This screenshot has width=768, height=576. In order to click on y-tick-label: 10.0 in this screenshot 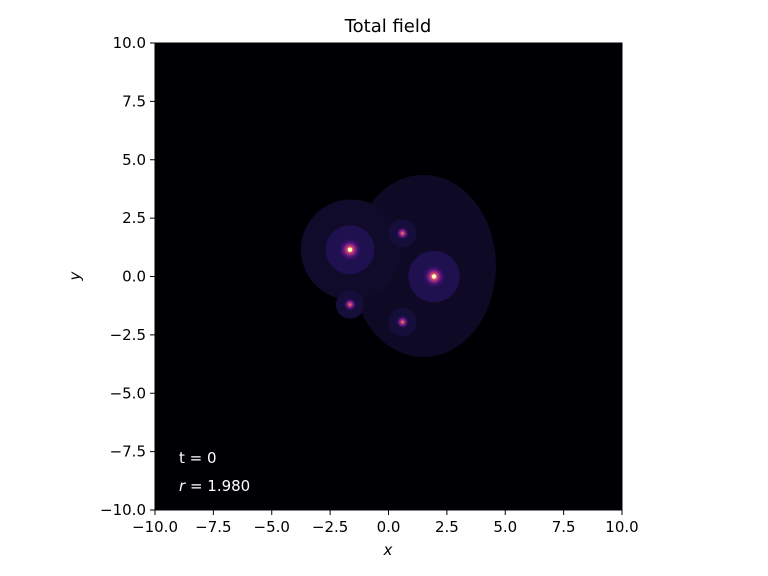, I will do `click(129, 43)`.